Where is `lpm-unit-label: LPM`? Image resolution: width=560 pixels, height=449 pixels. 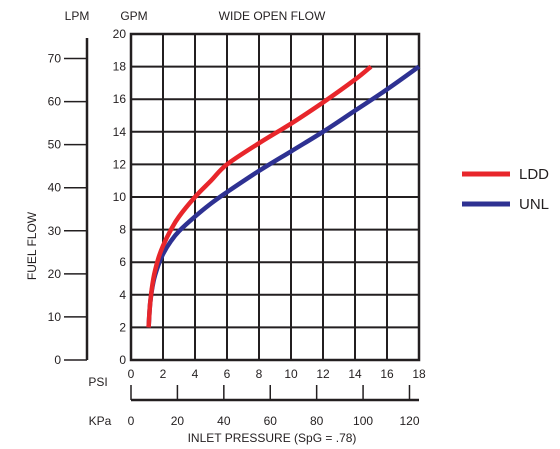 lpm-unit-label: LPM is located at coordinates (77, 16).